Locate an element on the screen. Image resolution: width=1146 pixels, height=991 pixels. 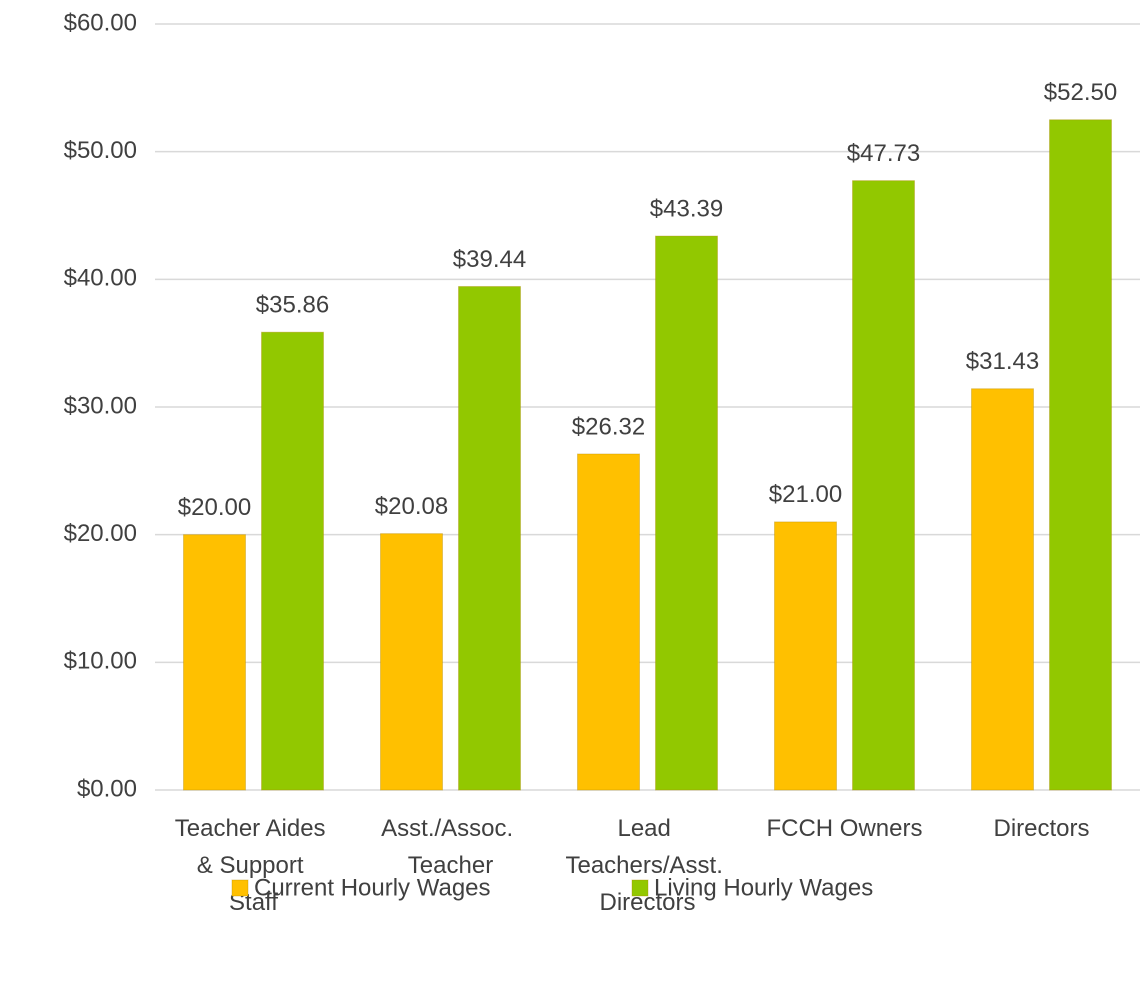
value-label: $43.39 is located at coordinates (686, 208).